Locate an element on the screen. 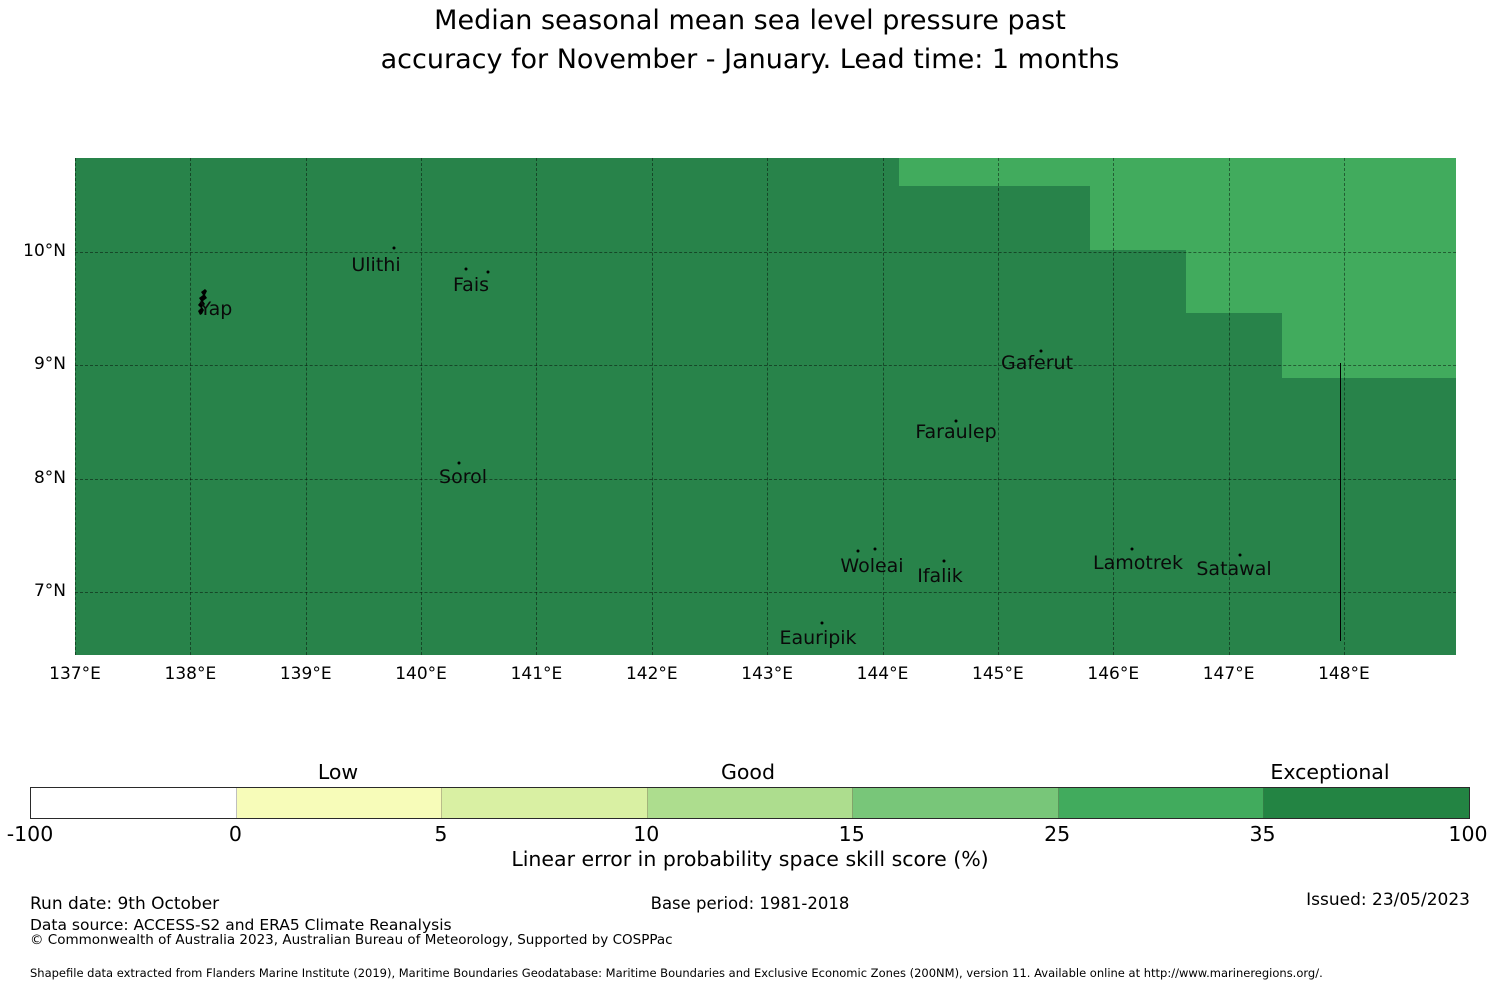 Image resolution: width=1500 pixels, height=990 pixels. colorbar-tick-label: 15 is located at coordinates (851, 834).